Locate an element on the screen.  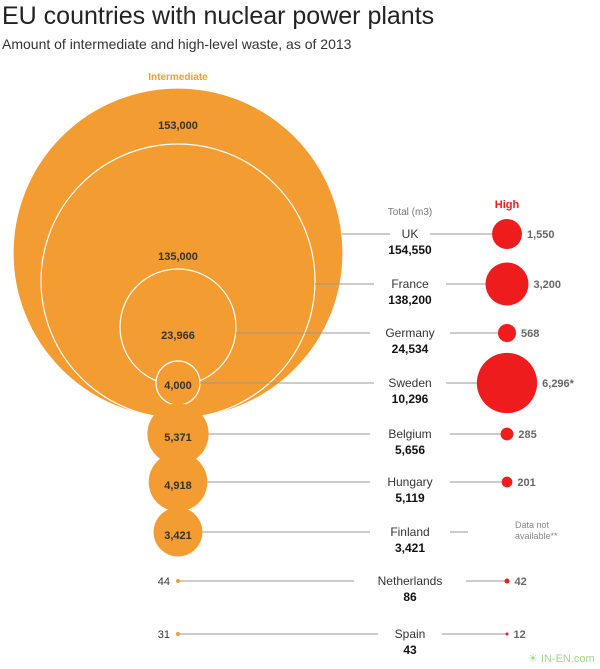
total-value: 138,200 is located at coordinates (410, 300).